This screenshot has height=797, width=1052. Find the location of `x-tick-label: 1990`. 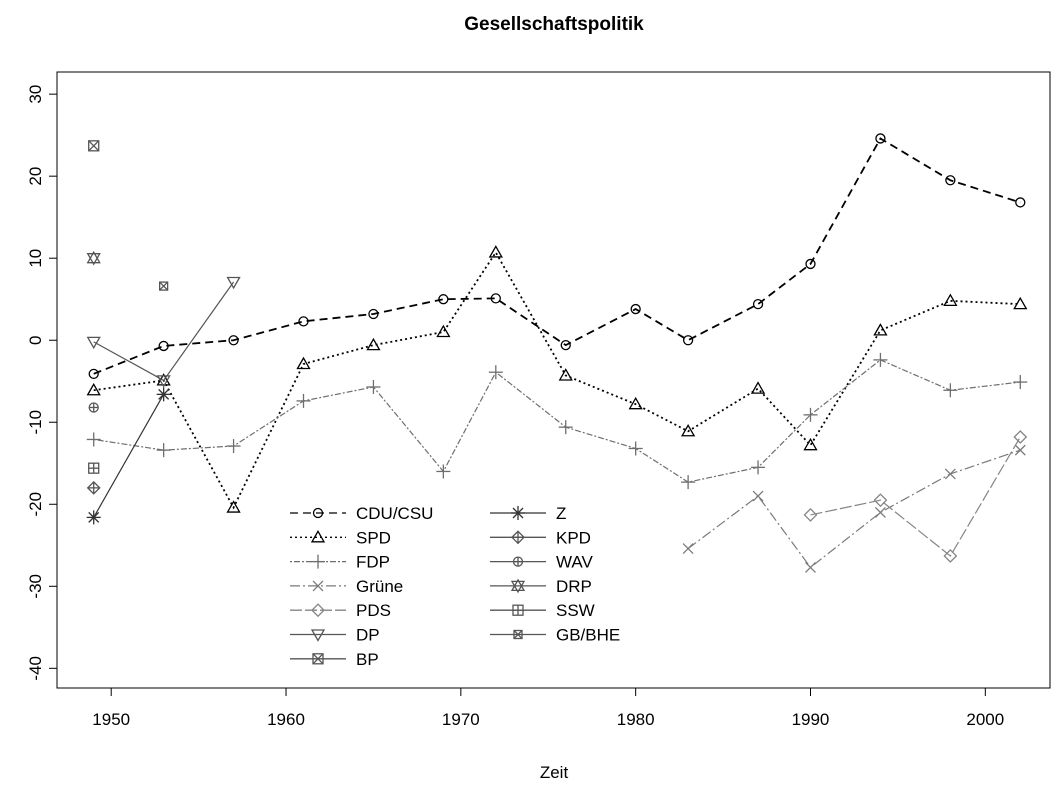

x-tick-label: 1990 is located at coordinates (811, 719).